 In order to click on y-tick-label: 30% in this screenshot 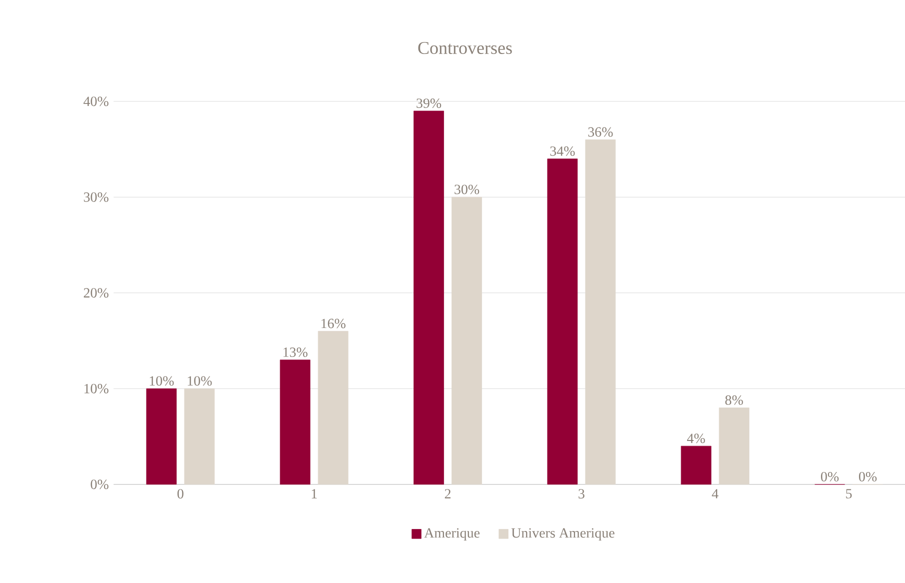, I will do `click(96, 197)`.